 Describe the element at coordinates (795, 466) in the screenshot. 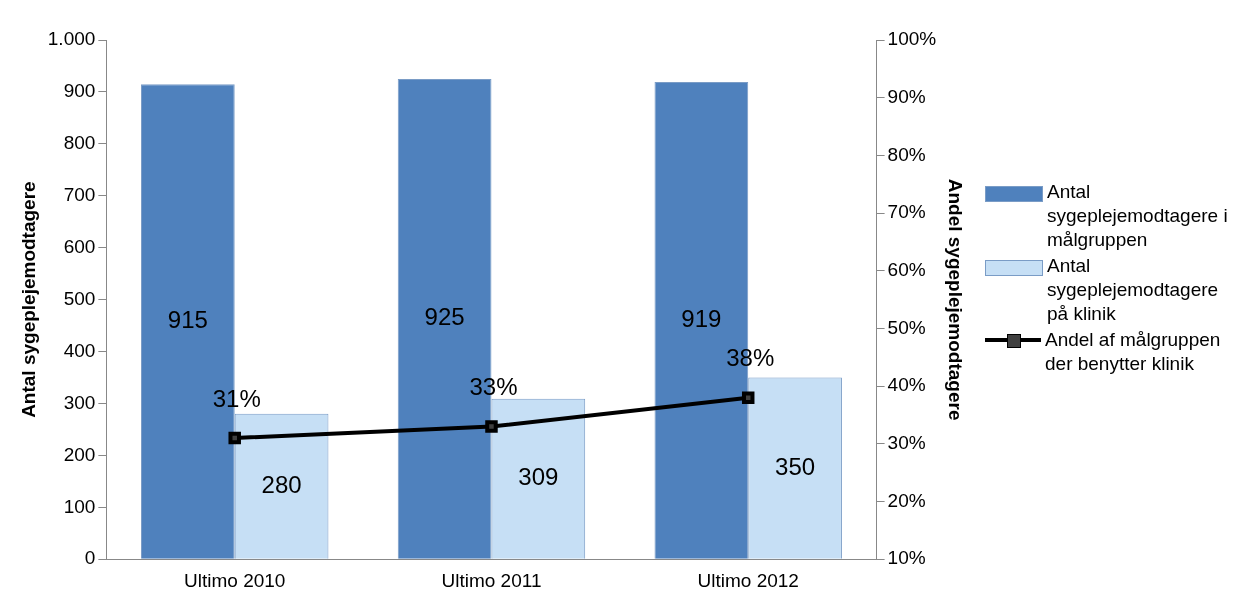

I see `data-label: 350` at that location.